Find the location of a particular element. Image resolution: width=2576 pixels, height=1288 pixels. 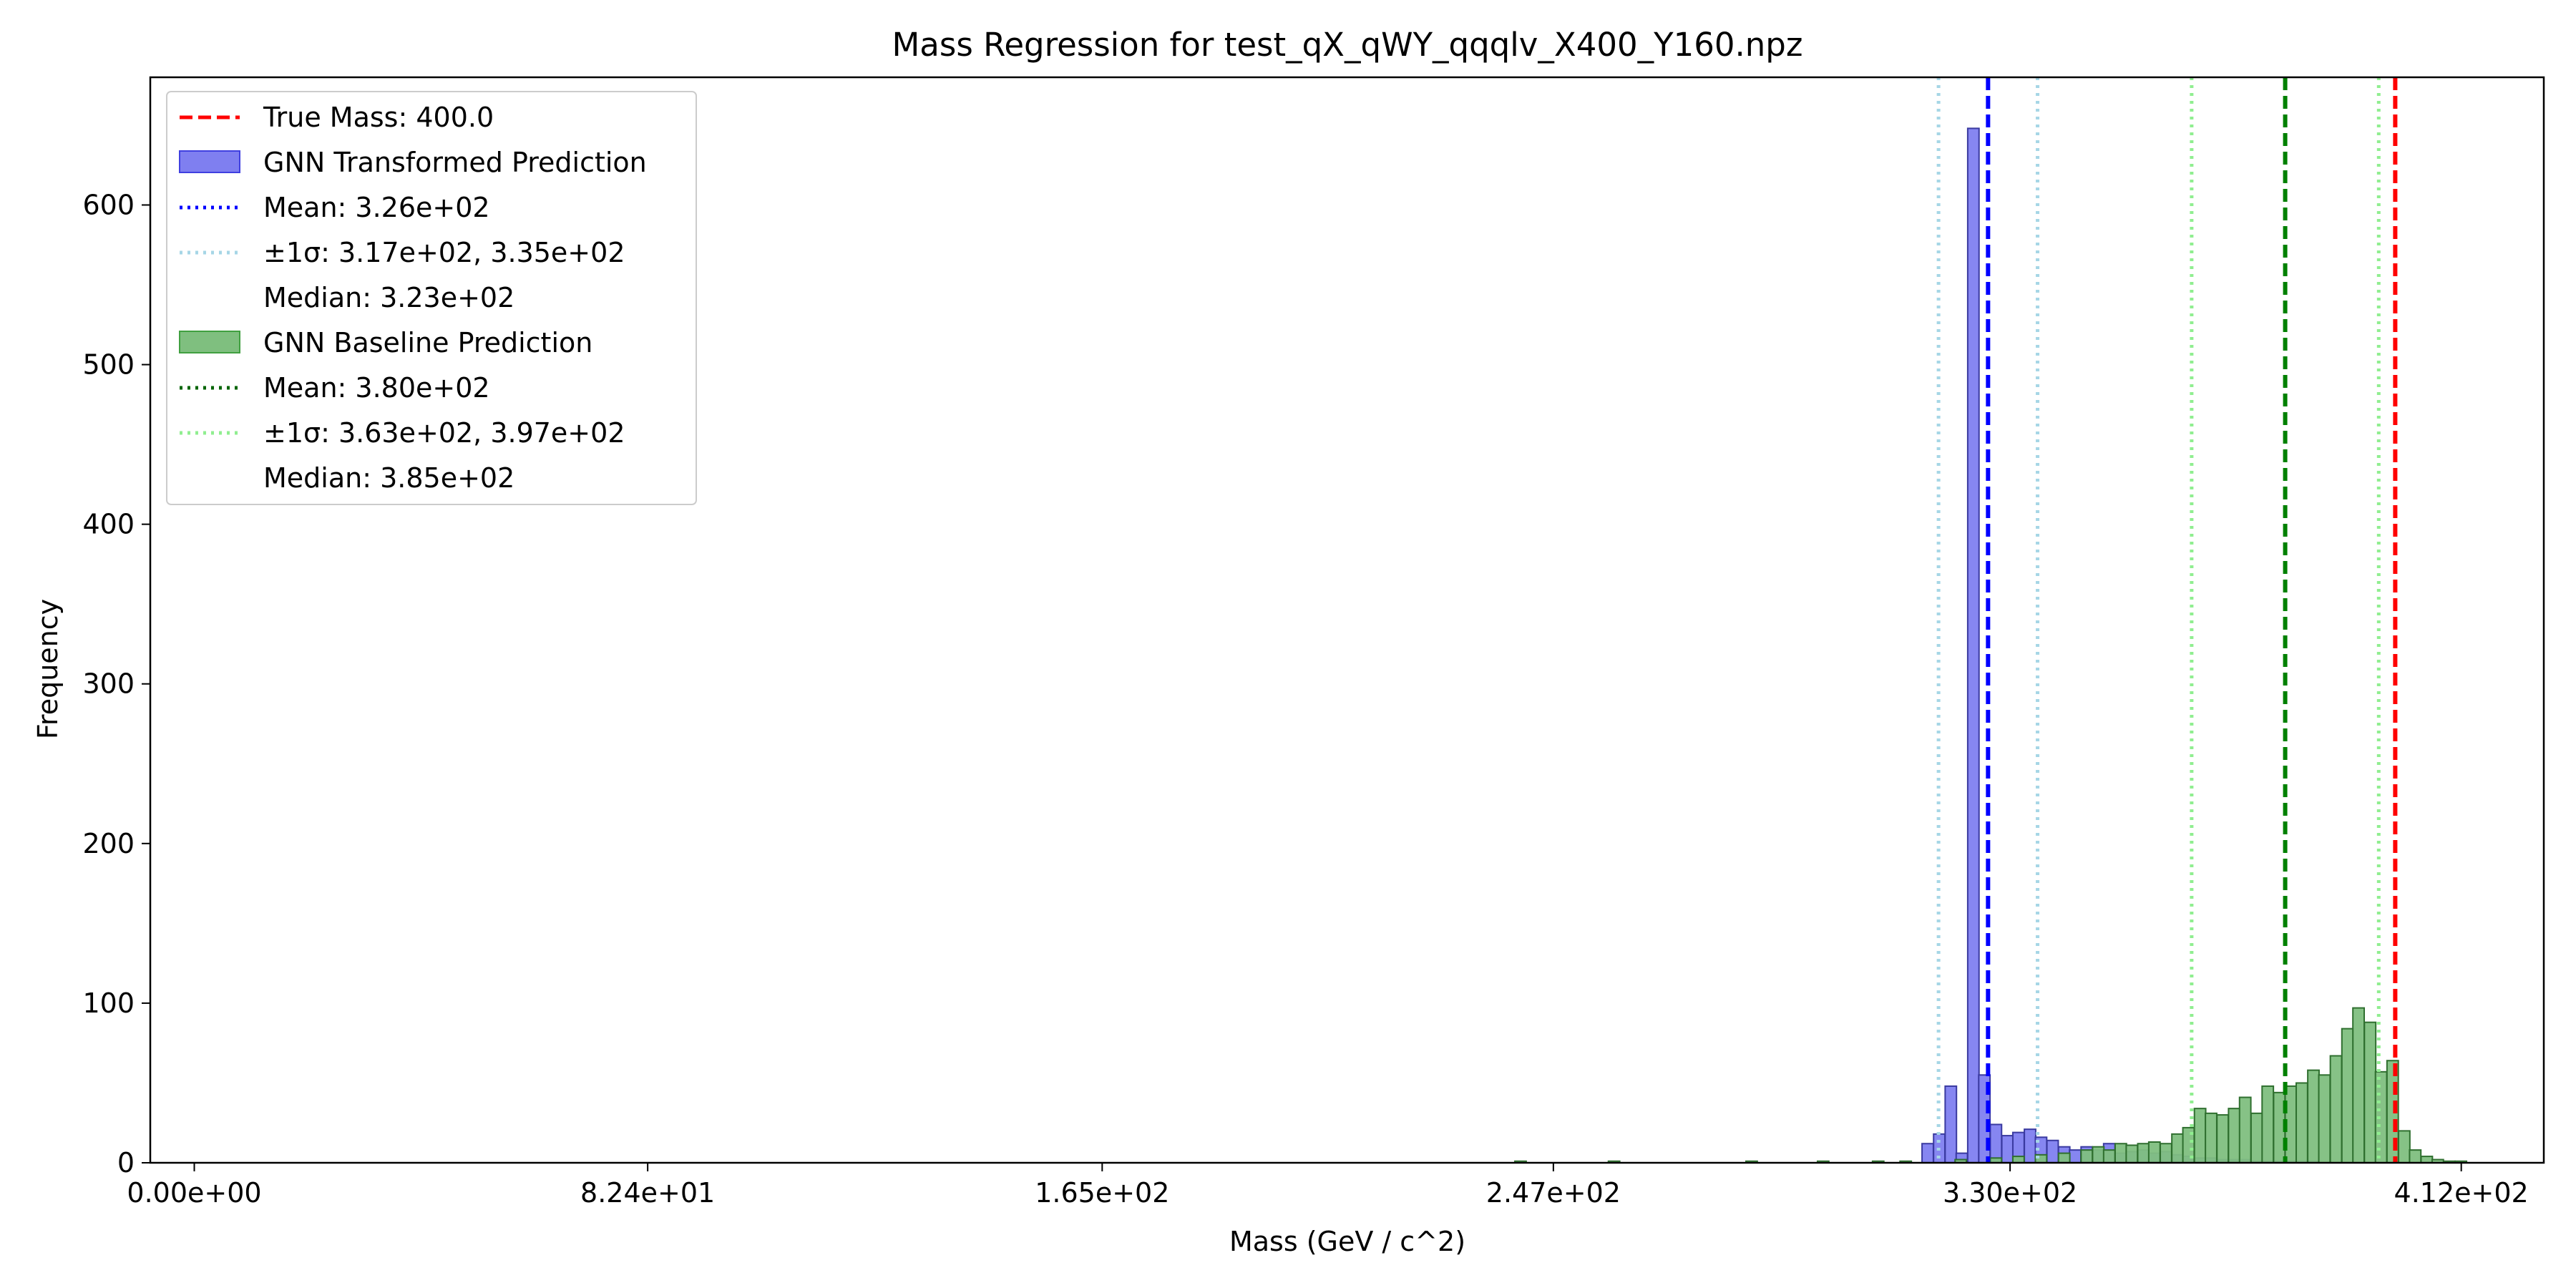

legend-label-4: Median: 3.23e+02 is located at coordinates (389, 297).